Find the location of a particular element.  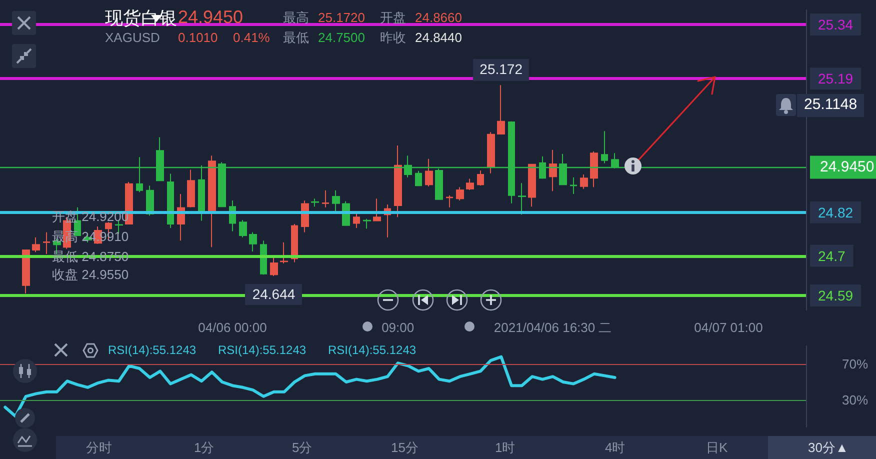

text: 分时 is located at coordinates (99, 448).